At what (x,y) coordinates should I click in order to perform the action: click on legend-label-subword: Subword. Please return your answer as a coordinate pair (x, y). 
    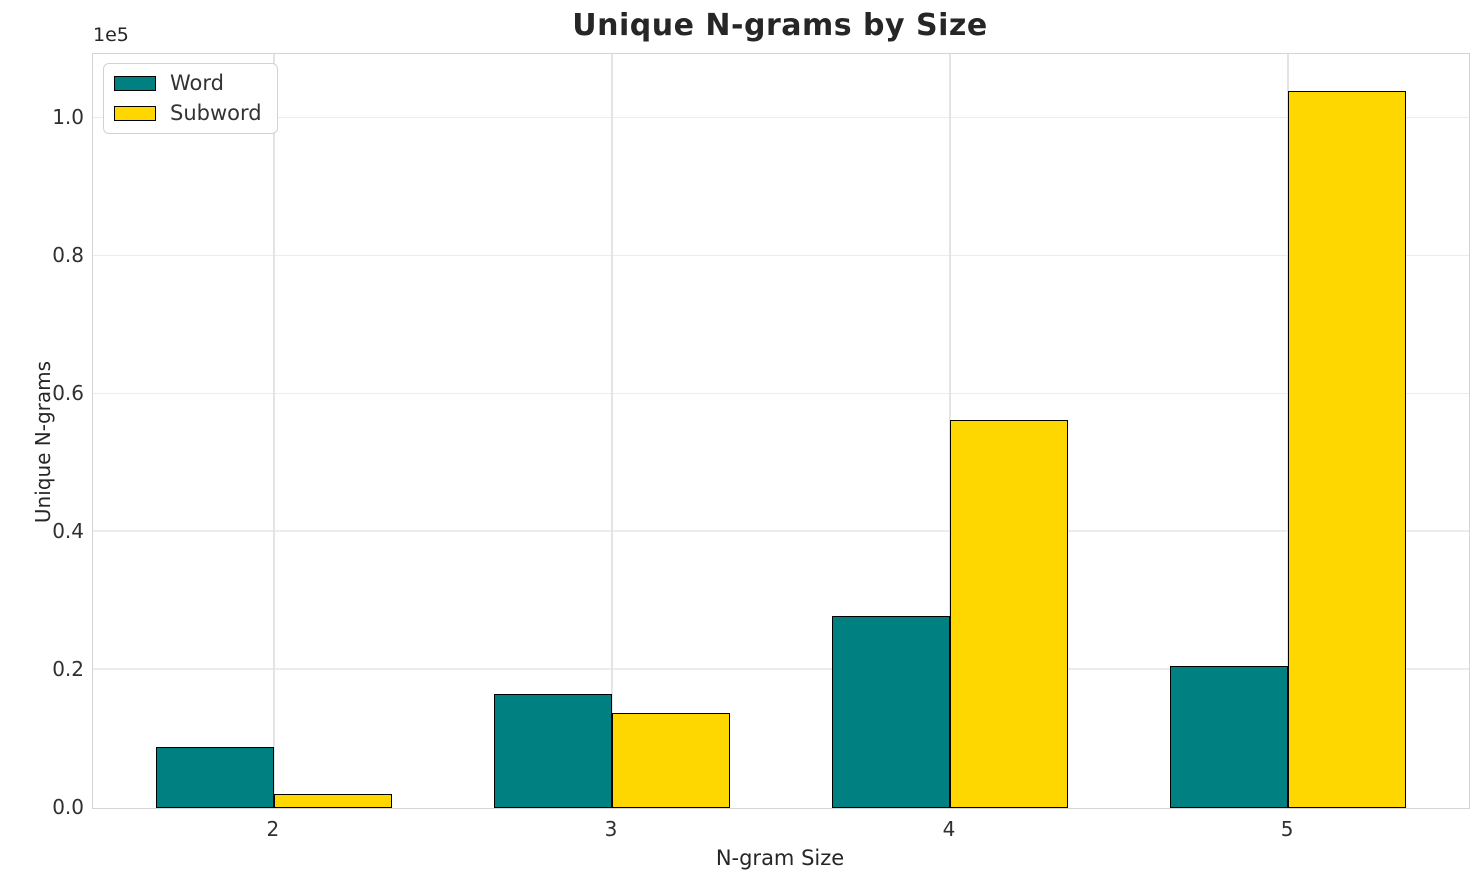
    Looking at the image, I should click on (216, 113).